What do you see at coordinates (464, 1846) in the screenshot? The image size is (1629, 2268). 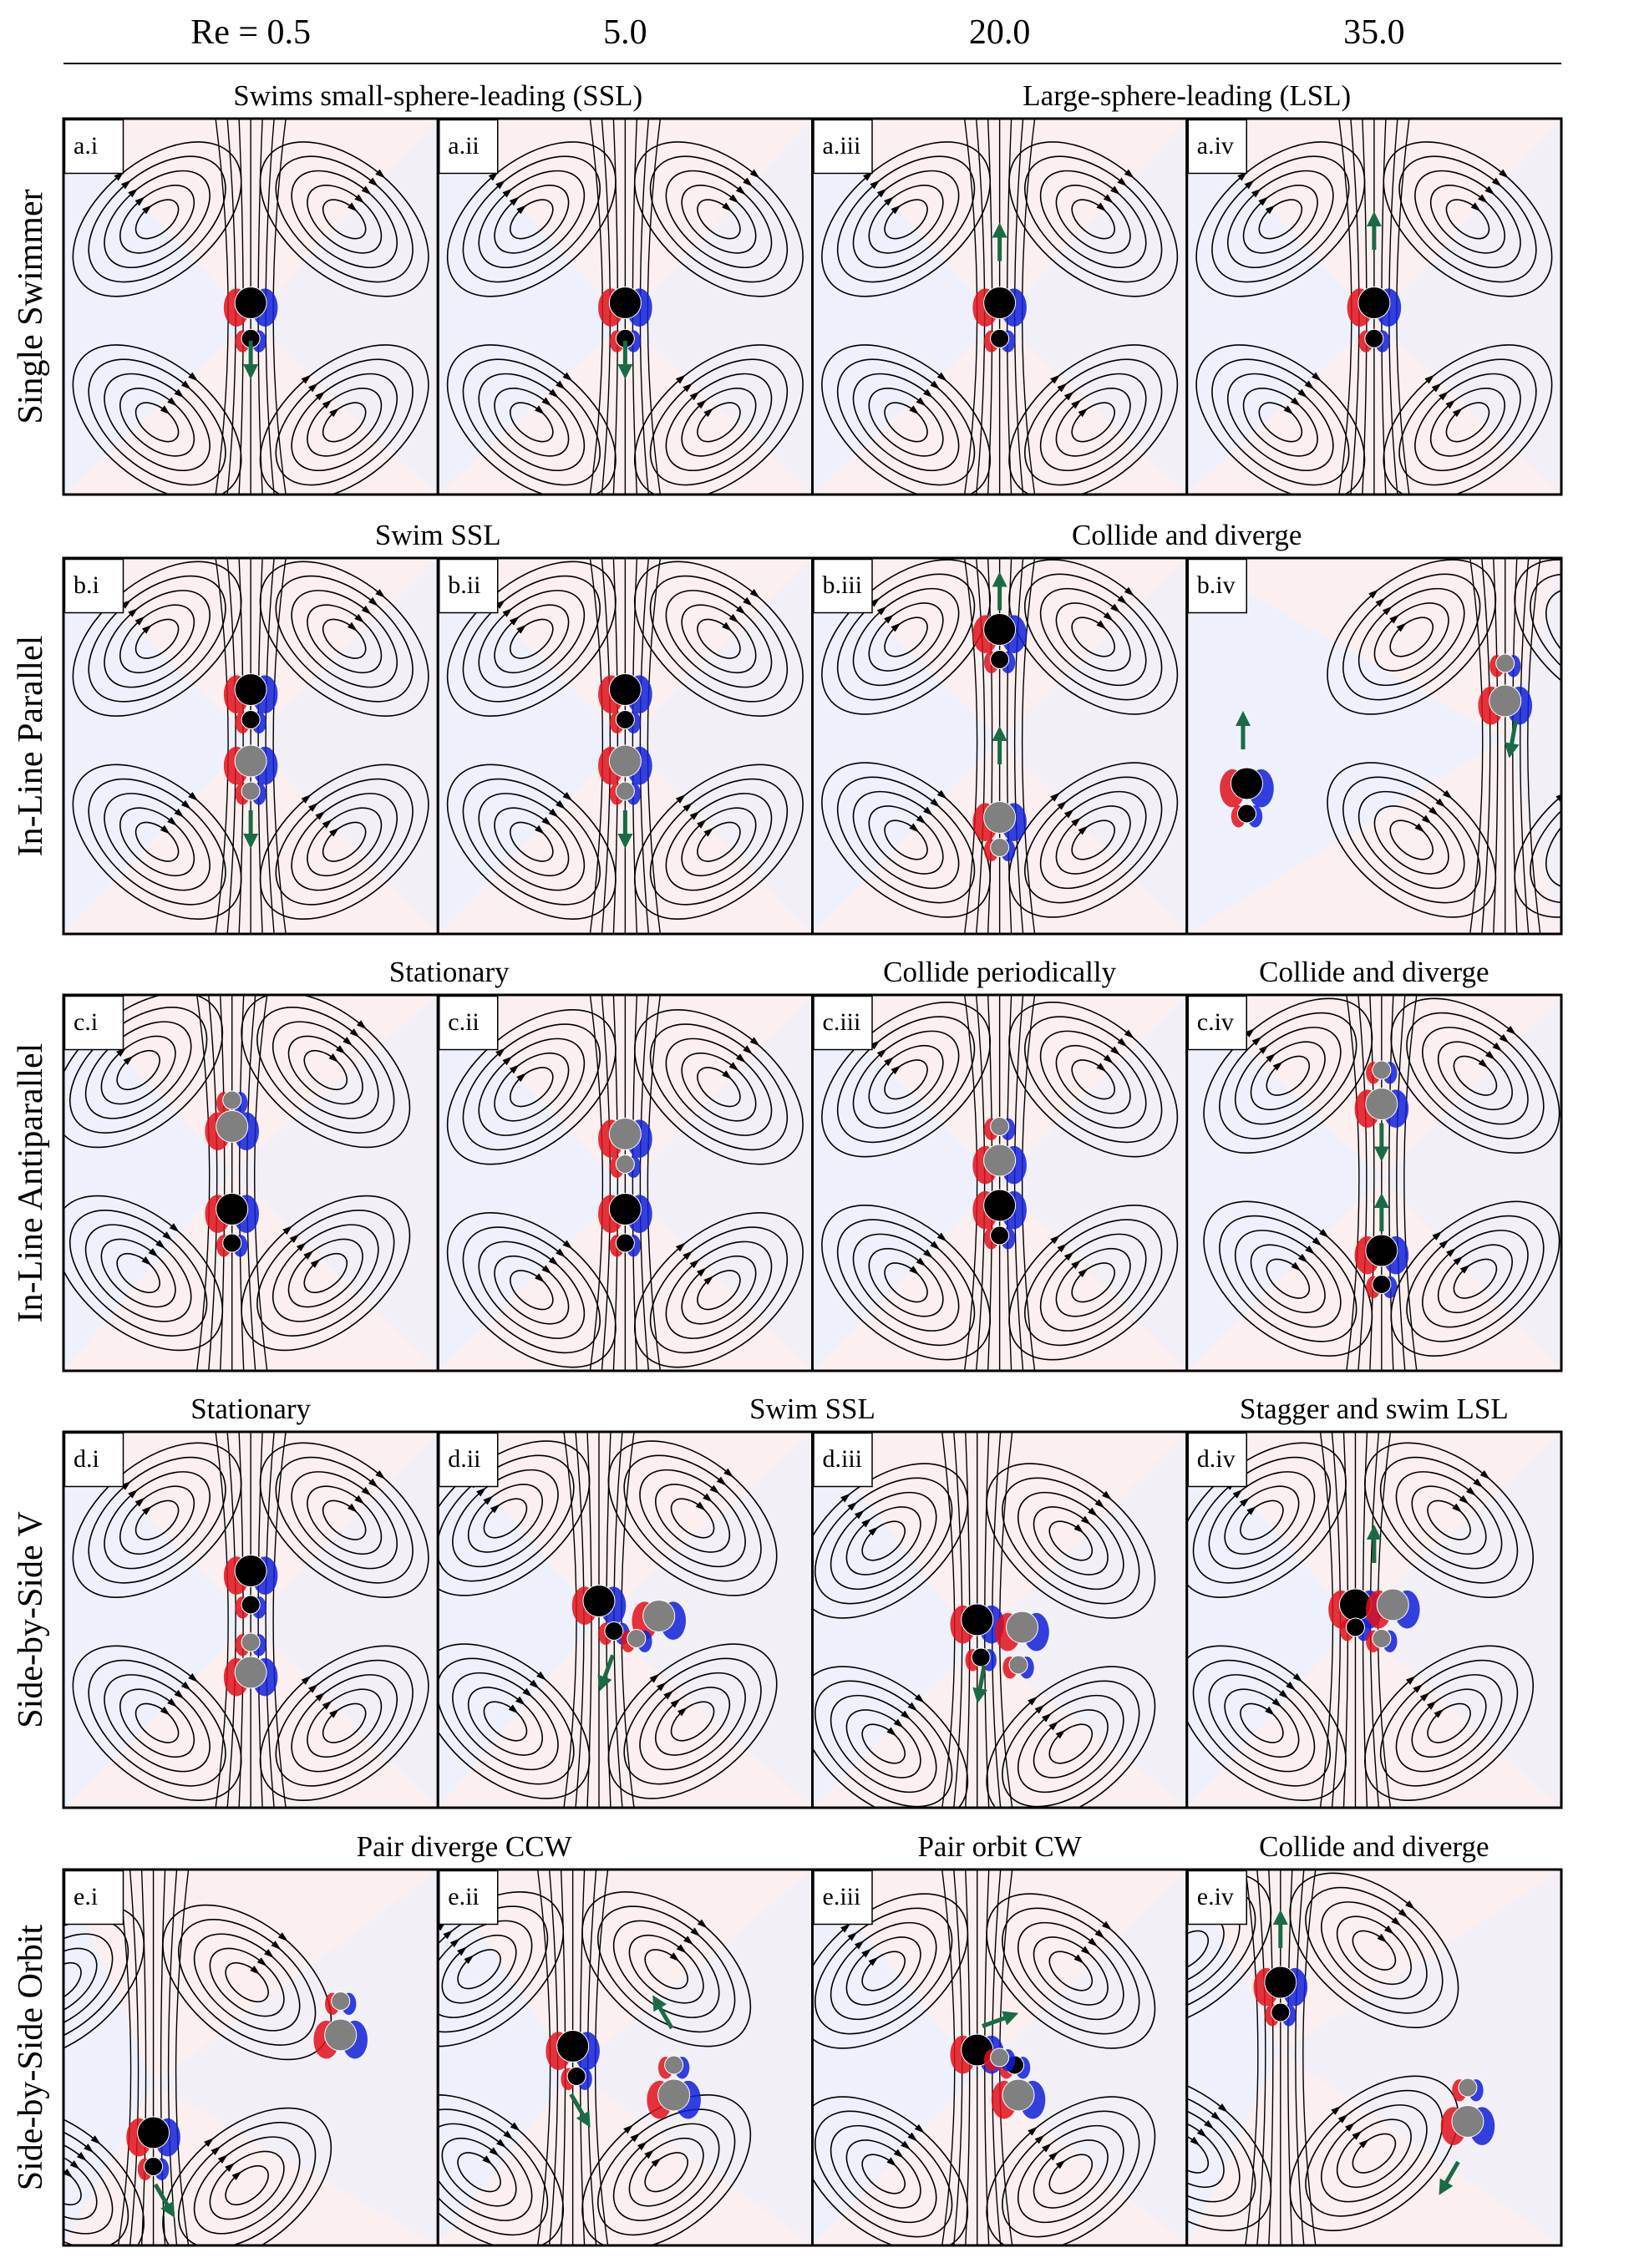 I see `row-caption: Pair diverge CCW` at bounding box center [464, 1846].